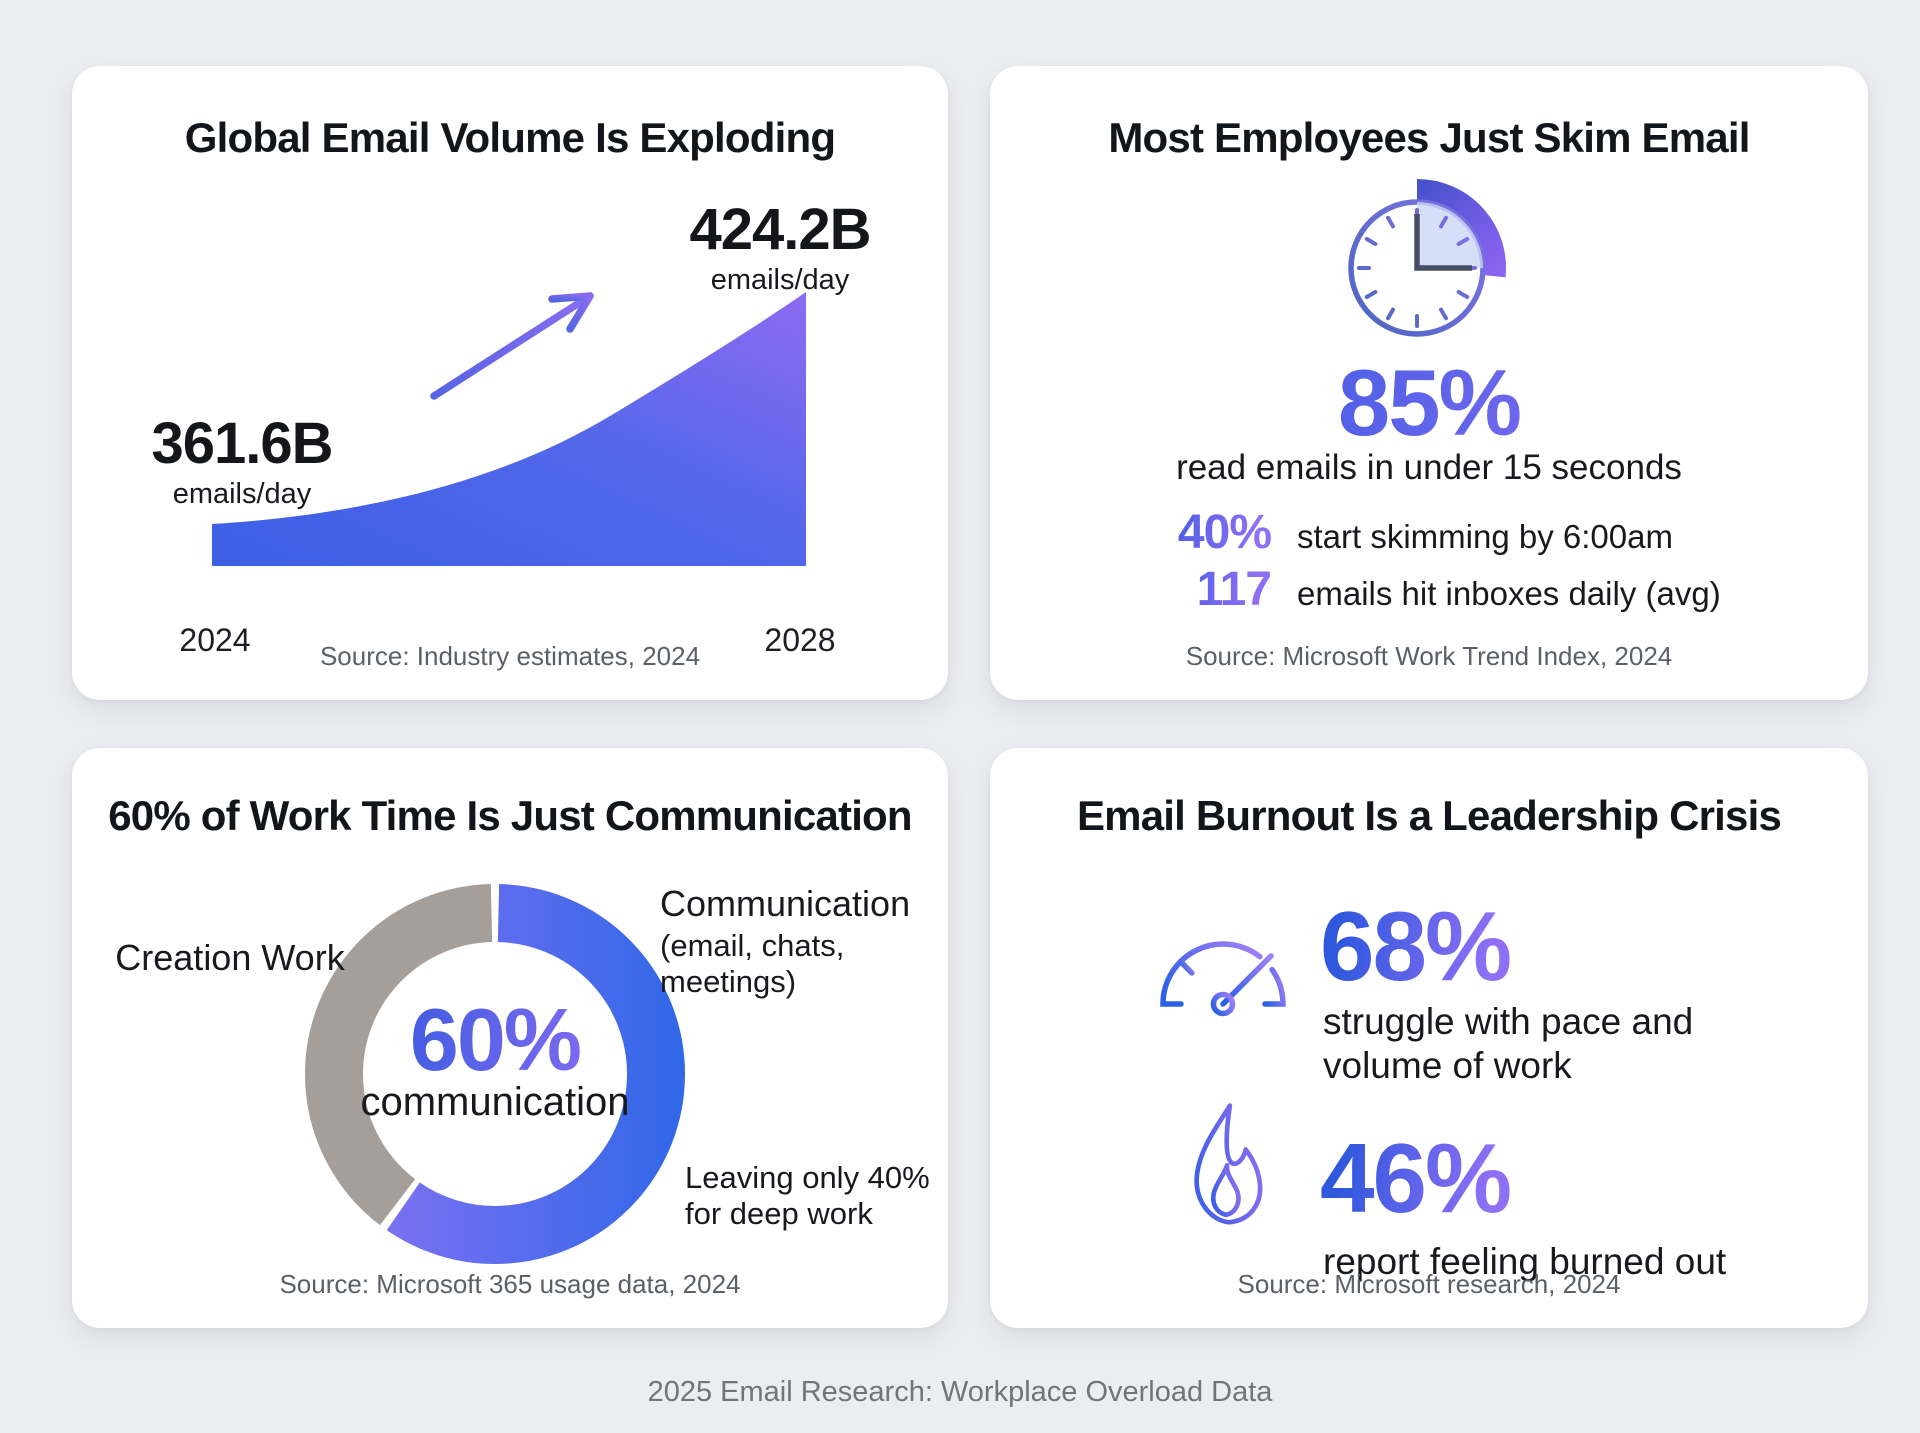 This screenshot has width=1920, height=1433. I want to click on caption-line: volume of work, so click(1447, 1065).